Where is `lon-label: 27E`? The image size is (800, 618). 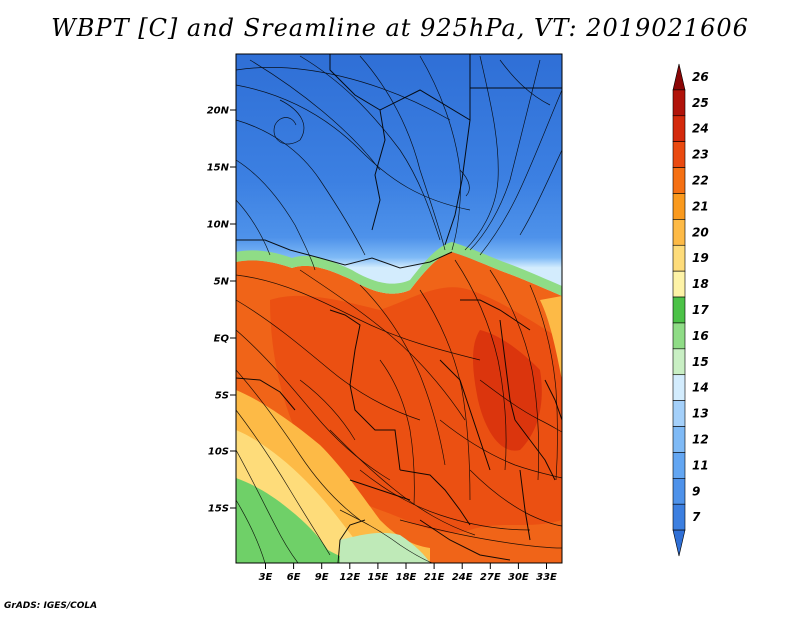
lon-label: 27E is located at coordinates (490, 577).